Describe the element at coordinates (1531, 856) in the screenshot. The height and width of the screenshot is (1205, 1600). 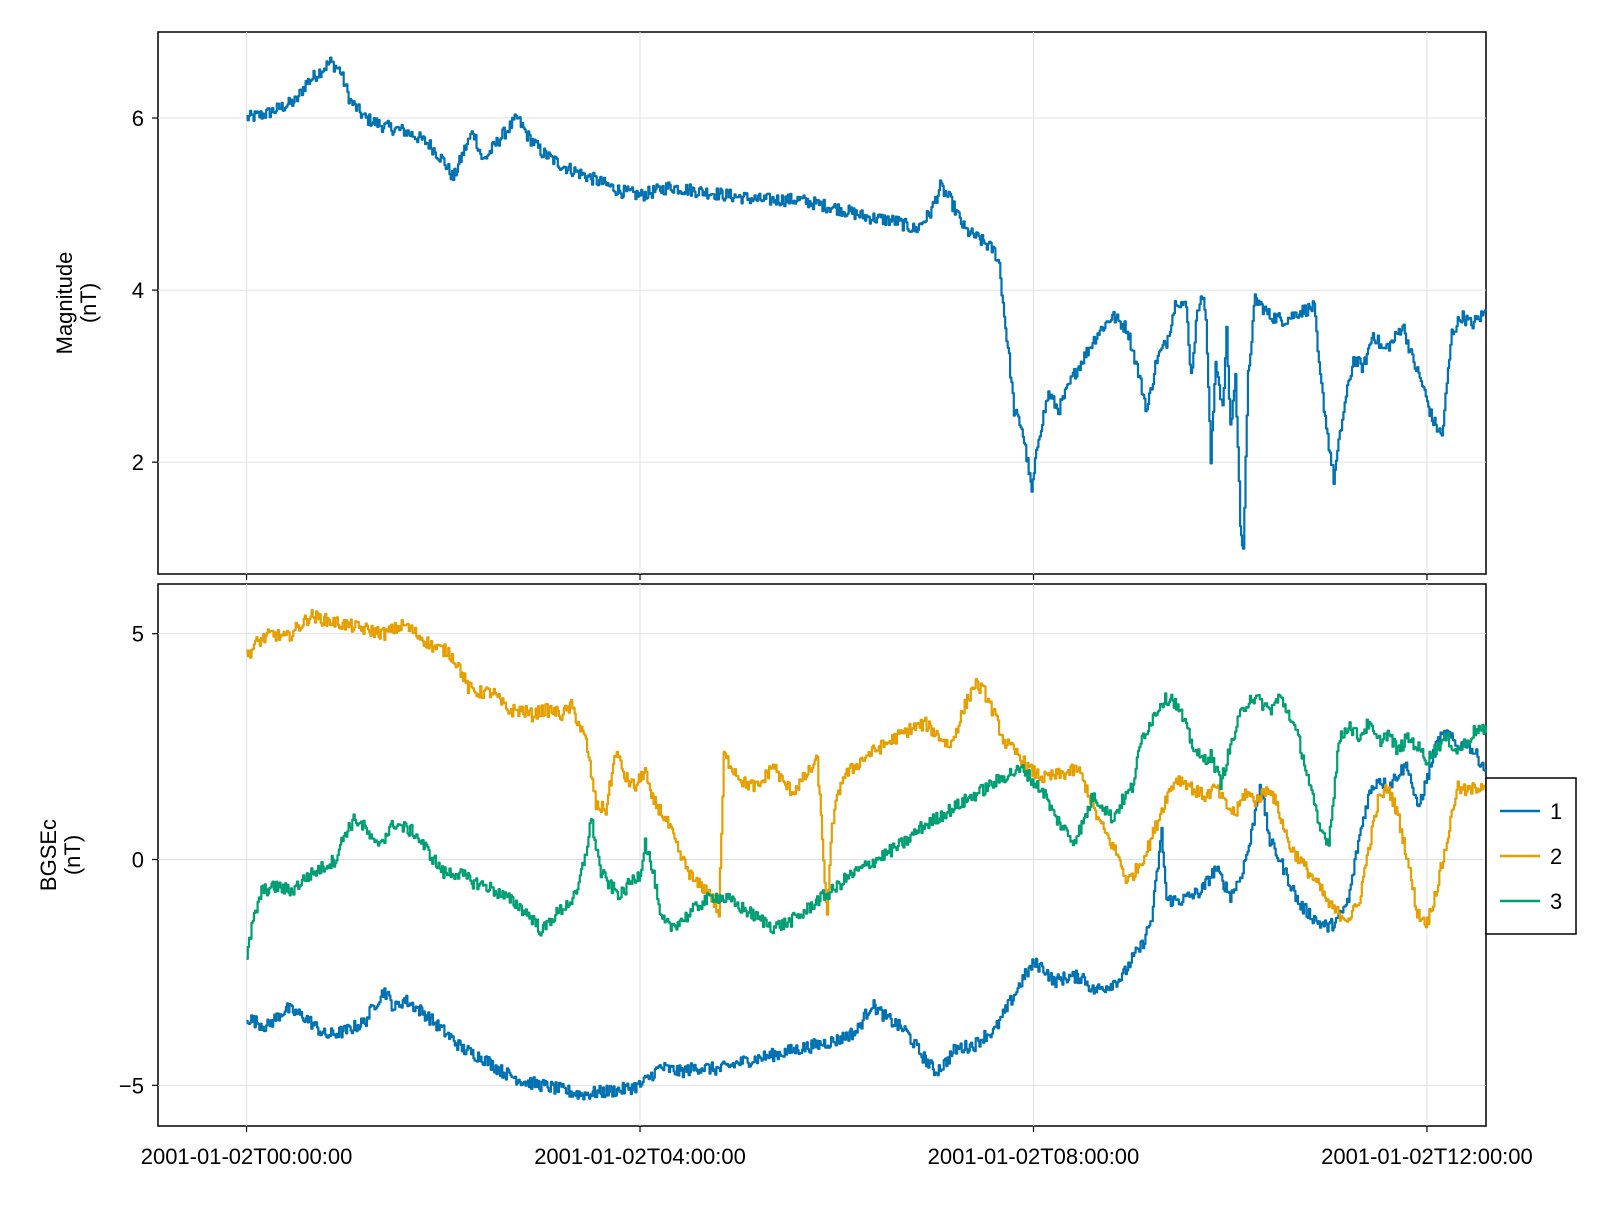
I see `legend: 1 2 3` at that location.